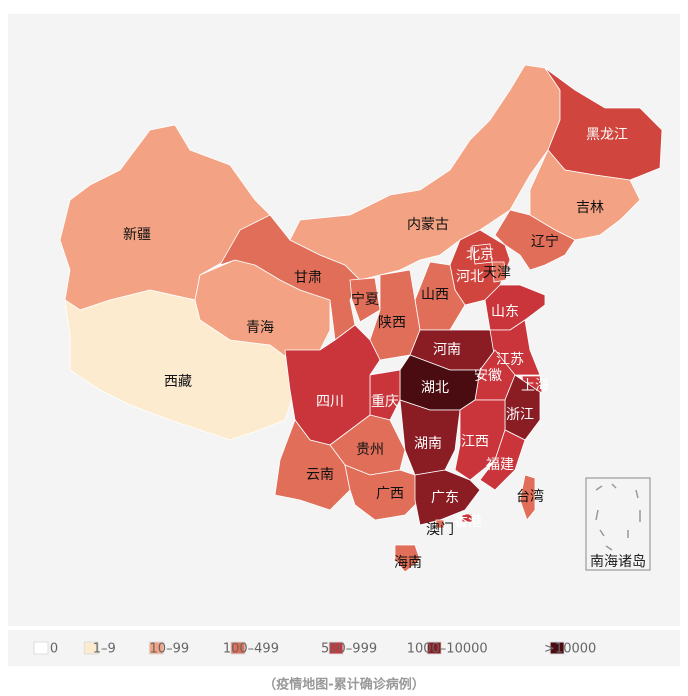  What do you see at coordinates (392, 323) in the screenshot?
I see `province-label: 陕西` at bounding box center [392, 323].